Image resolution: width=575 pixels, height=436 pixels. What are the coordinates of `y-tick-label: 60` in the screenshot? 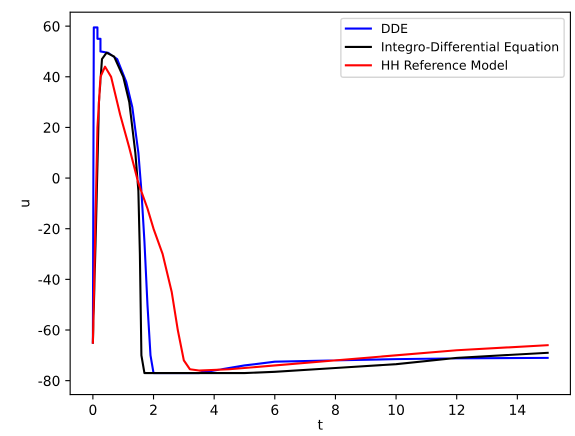 It's located at (52, 26).